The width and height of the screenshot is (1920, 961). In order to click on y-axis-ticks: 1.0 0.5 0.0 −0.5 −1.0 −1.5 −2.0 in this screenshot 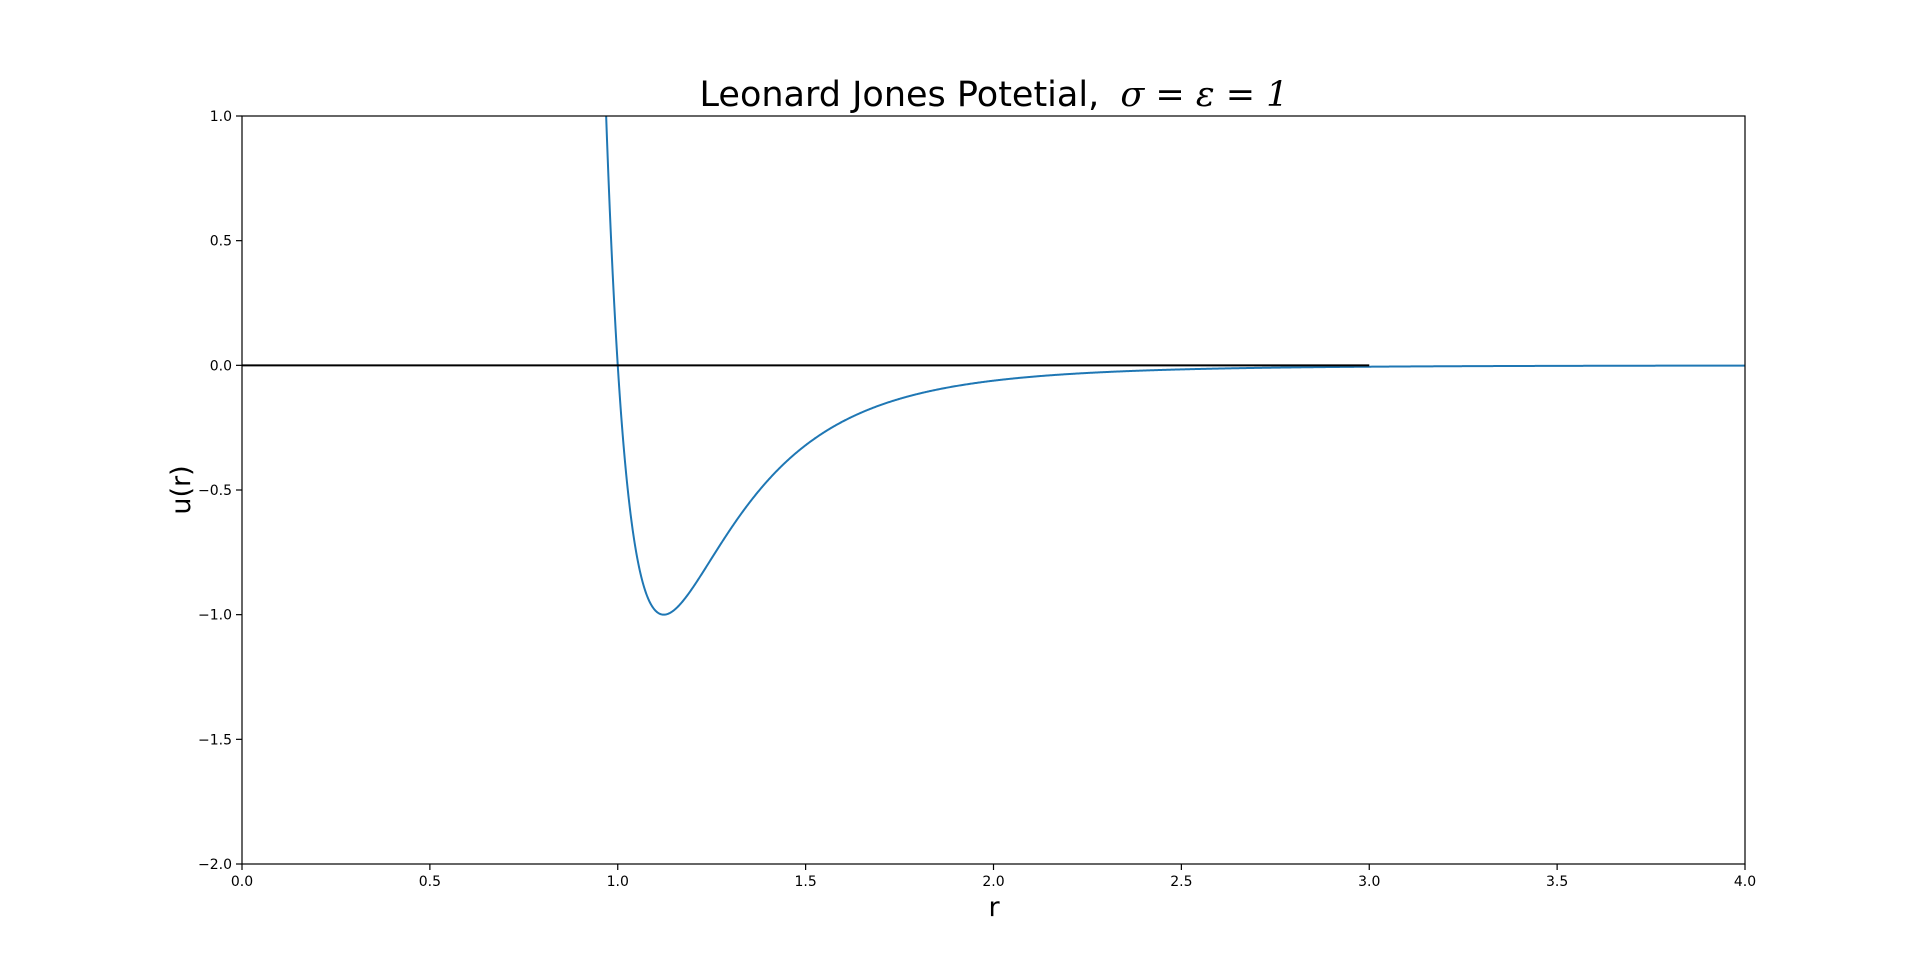, I will do `click(220, 491)`.